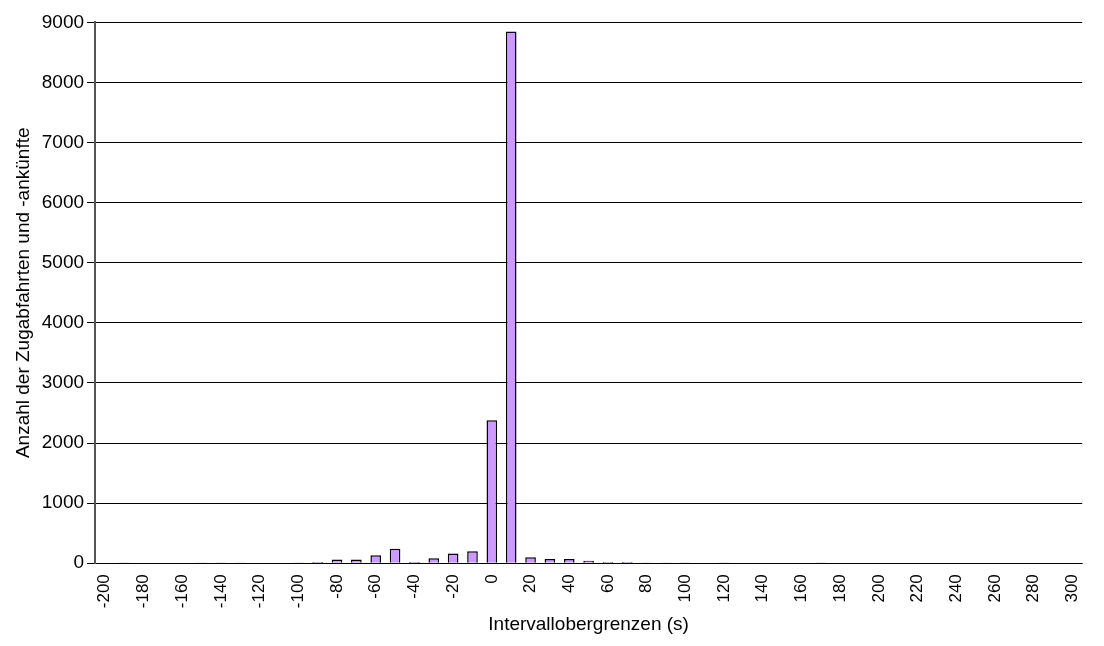 The width and height of the screenshot is (1104, 646). I want to click on x-tick-label: 220, so click(917, 588).